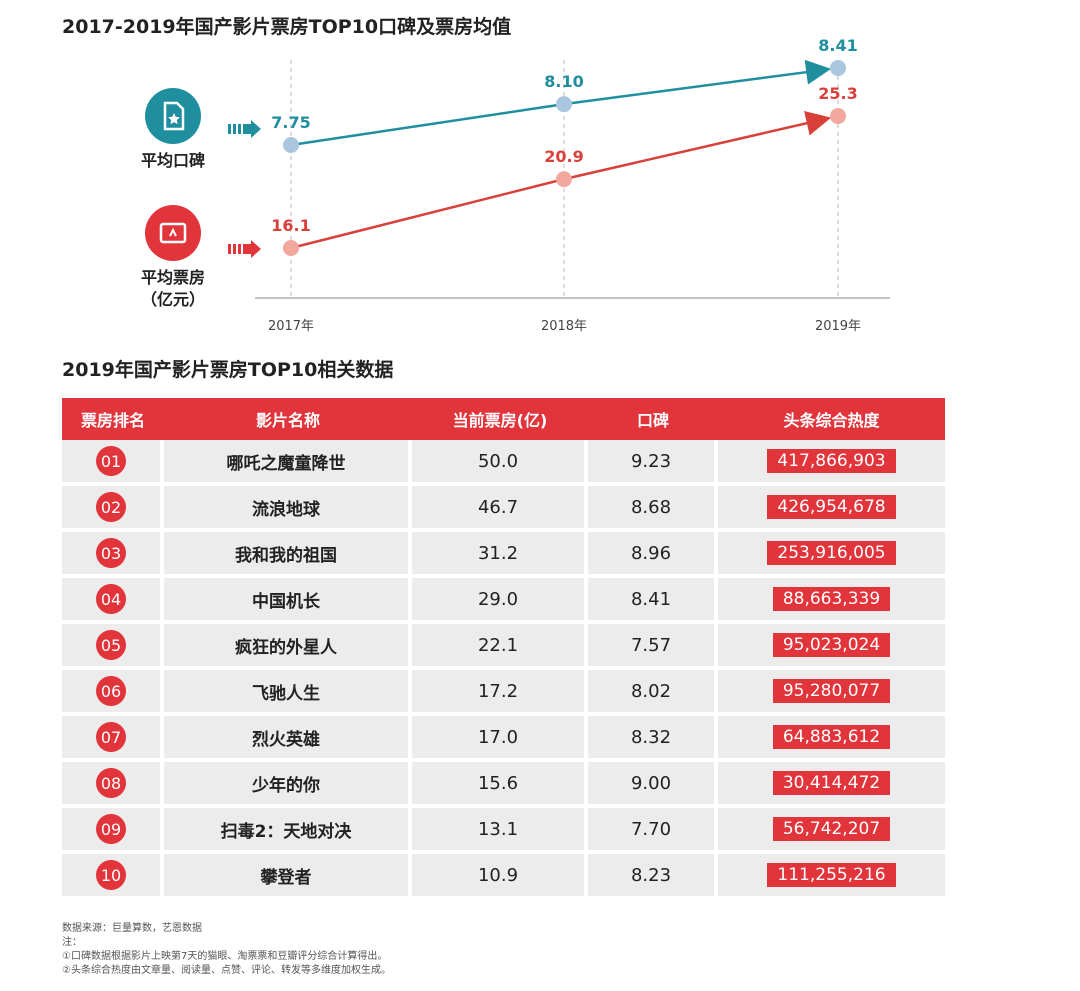  Describe the element at coordinates (837, 45) in the screenshot. I see `data-label: 8.41` at that location.